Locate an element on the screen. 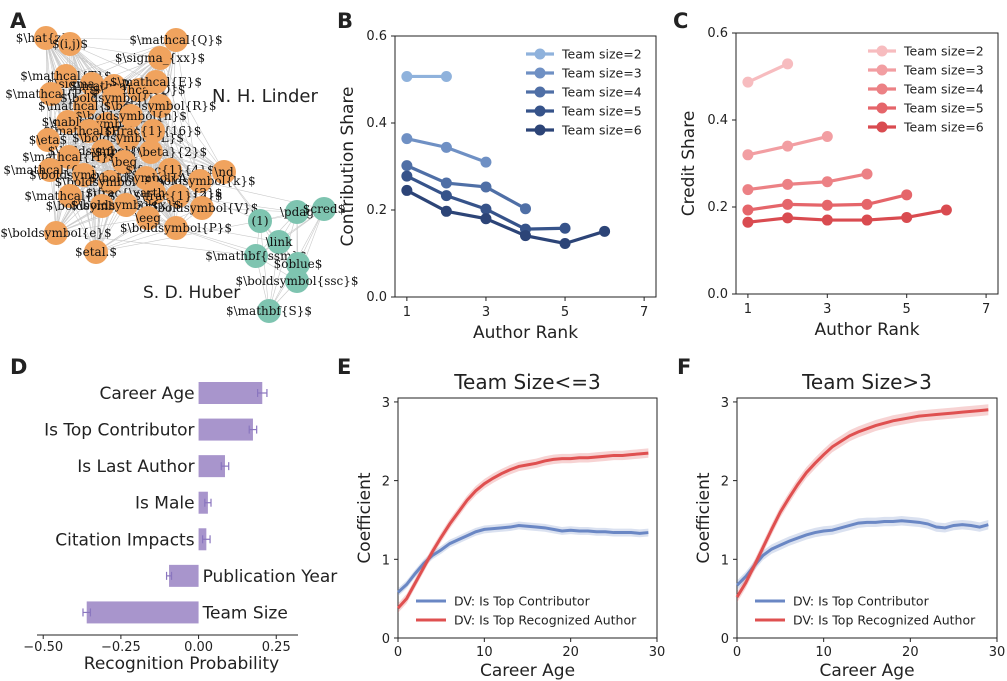 The height and width of the screenshot is (681, 1007). network-node-label: $\sigma_{xx}$ is located at coordinates (160, 58).